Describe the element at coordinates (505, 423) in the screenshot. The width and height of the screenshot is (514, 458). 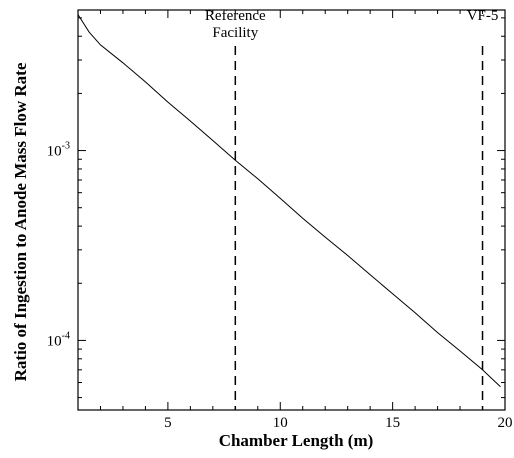
I see `x-tick-label: 20` at that location.